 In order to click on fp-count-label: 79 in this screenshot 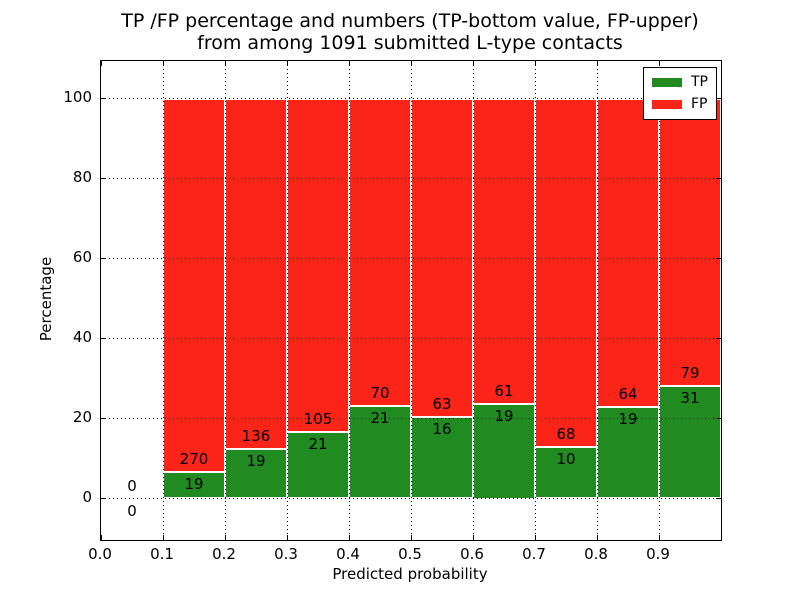, I will do `click(690, 372)`.